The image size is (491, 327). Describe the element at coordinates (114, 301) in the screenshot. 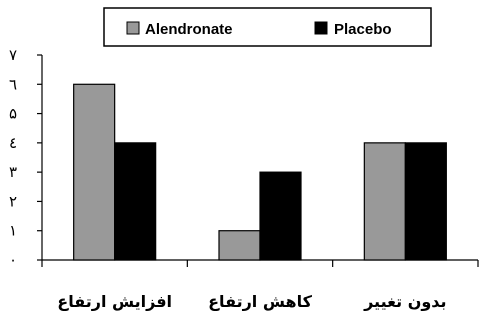

I see `x-category-label: افزایش ارتفاع` at that location.